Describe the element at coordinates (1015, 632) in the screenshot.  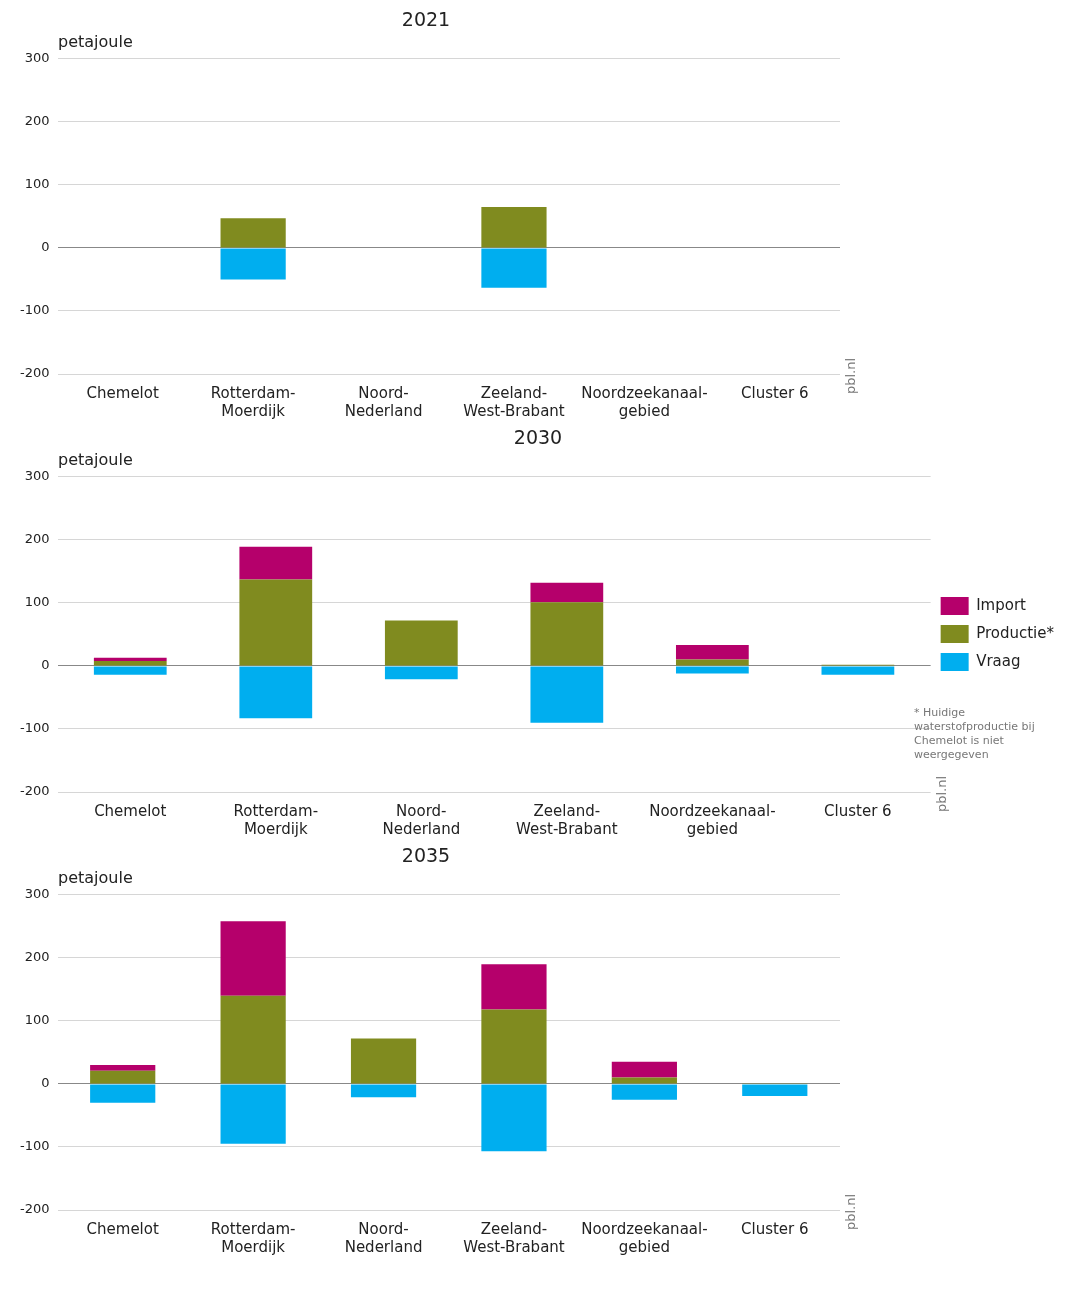
I see `legend-label: Productie*` at that location.